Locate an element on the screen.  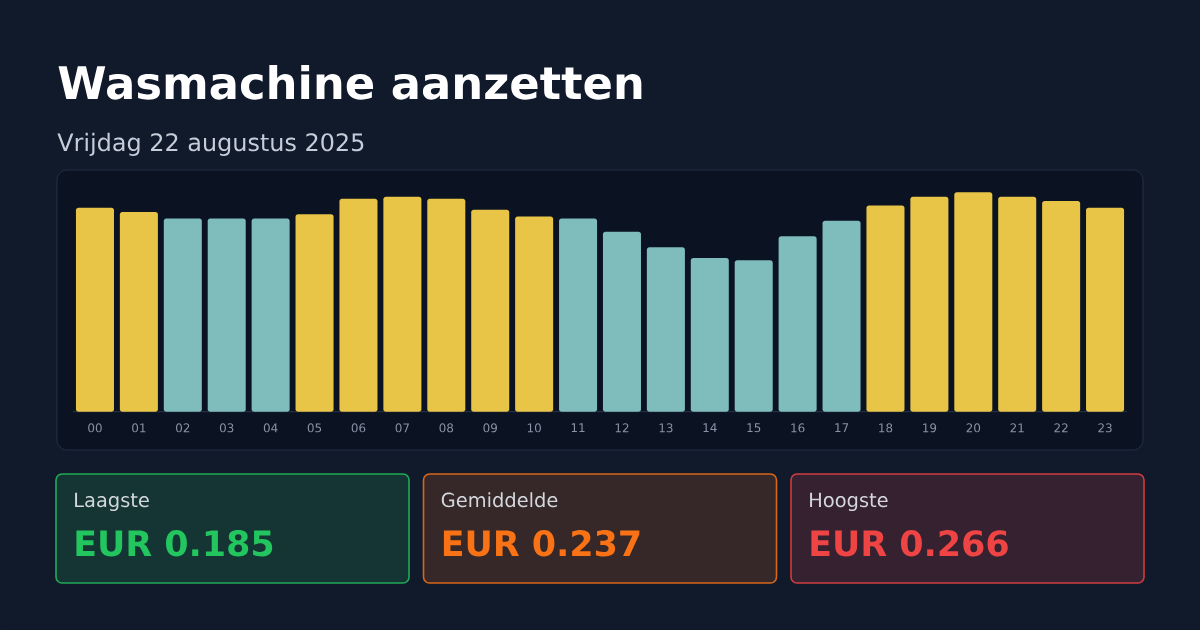
x-tick-label: 04 is located at coordinates (270, 428).